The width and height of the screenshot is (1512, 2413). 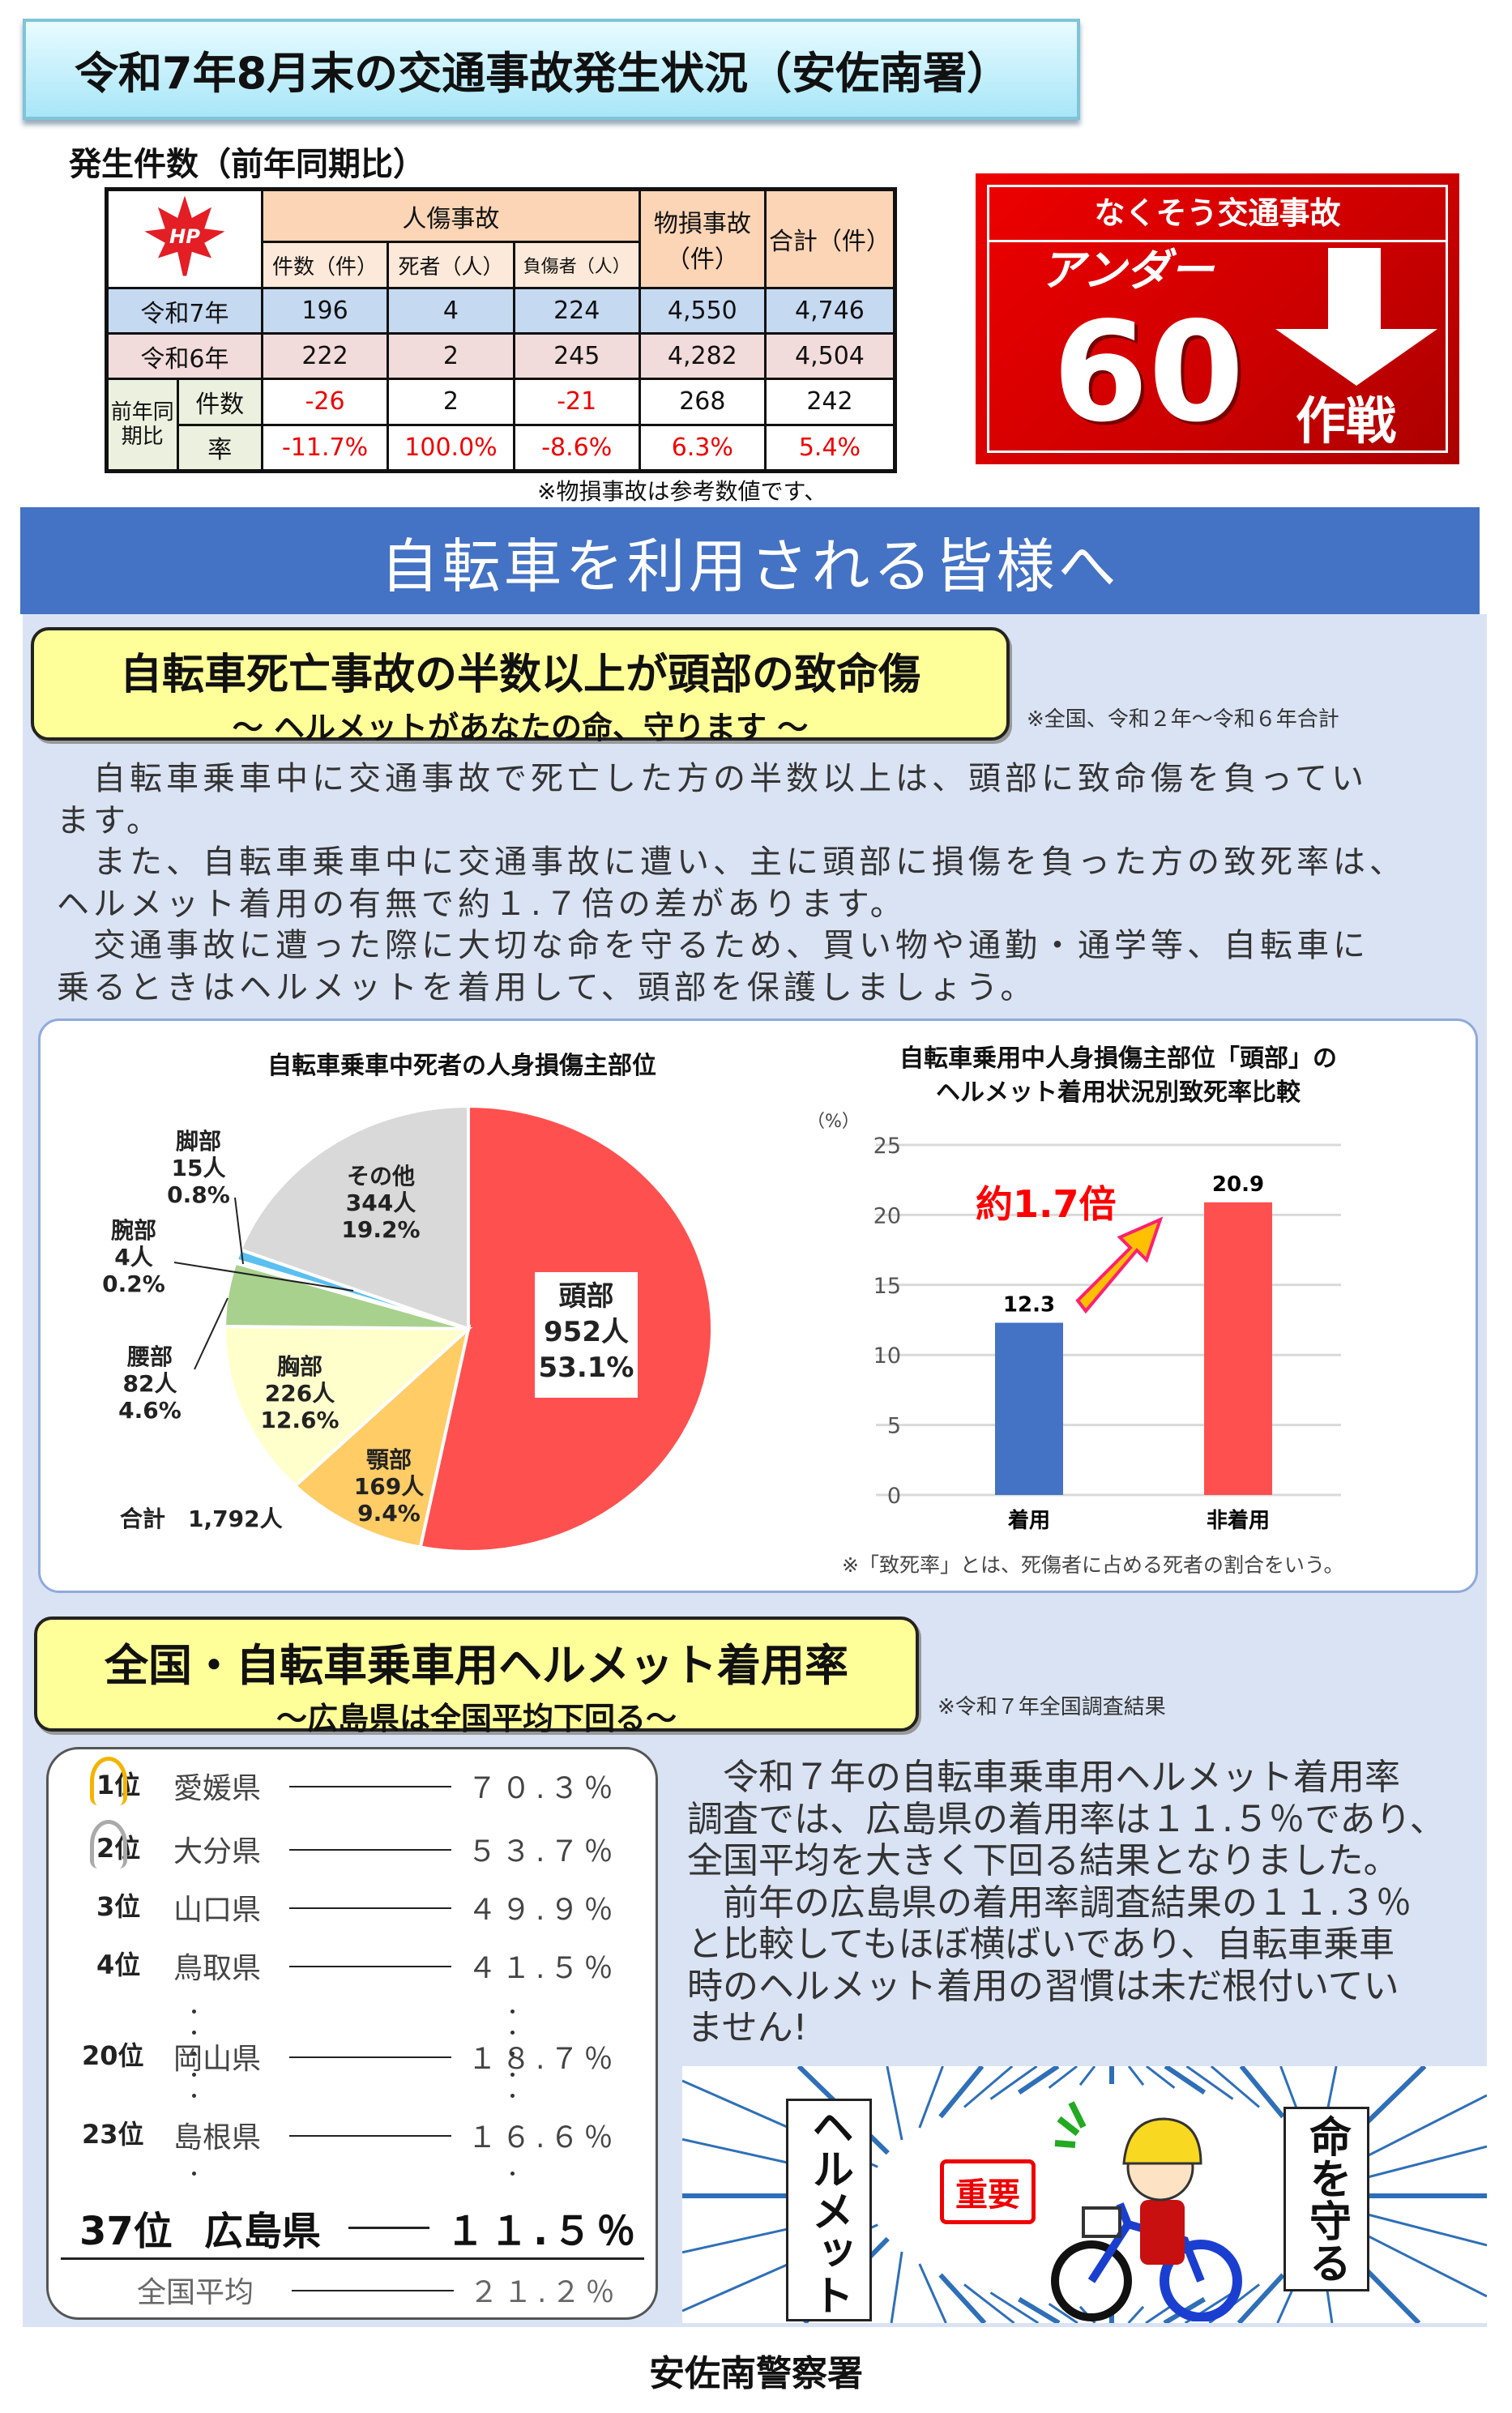 I want to click on section2-heading-box: 全国・自転車乗車用ヘルメット着用率 ～広島県は全国平均下回る～, so click(x=476, y=1676).